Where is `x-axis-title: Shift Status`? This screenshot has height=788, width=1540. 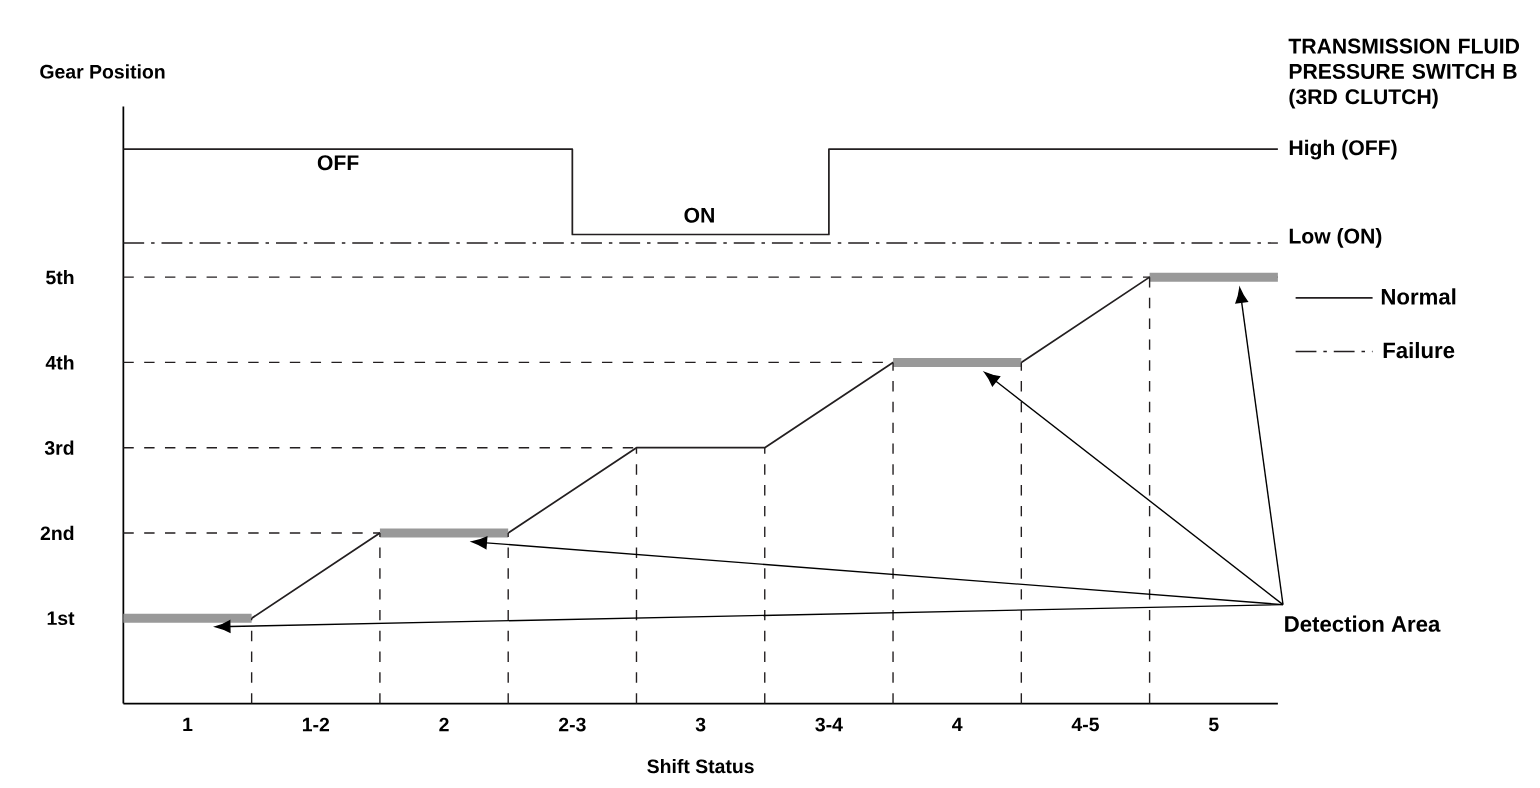 x-axis-title: Shift Status is located at coordinates (700, 765).